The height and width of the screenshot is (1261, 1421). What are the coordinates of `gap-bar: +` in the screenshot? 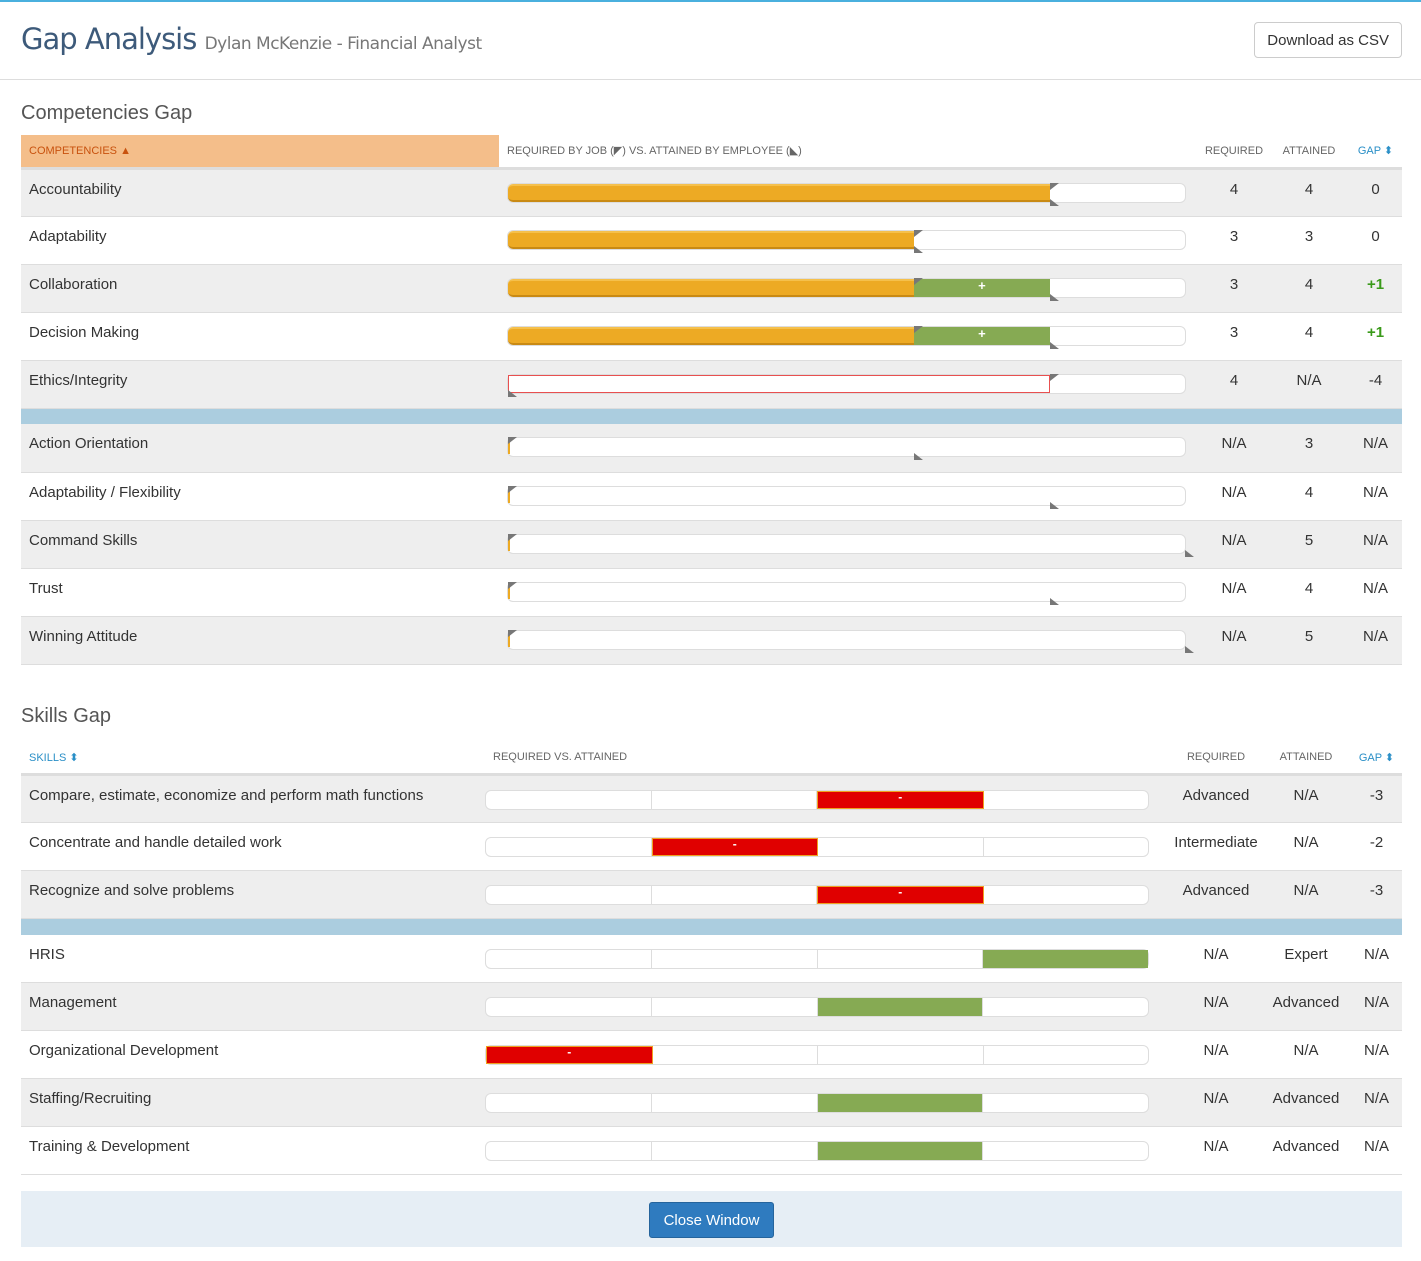 It's located at (846, 289).